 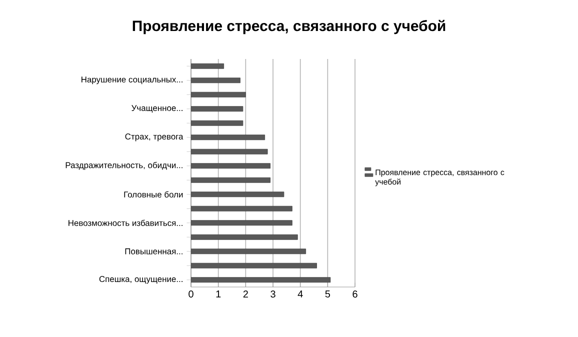 I want to click on x-tick-label: 6, so click(x=355, y=294).